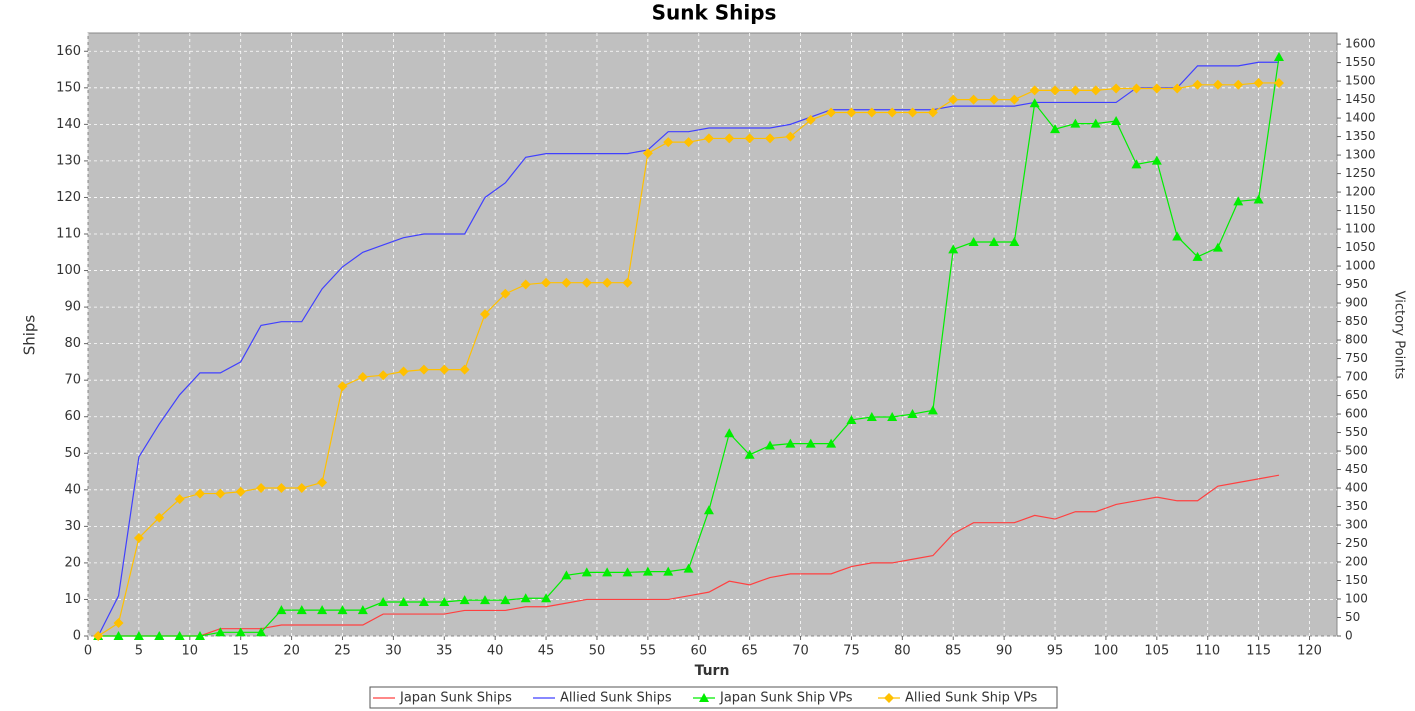 This screenshot has height=711, width=1415. What do you see at coordinates (786, 698) in the screenshot?
I see `legend-label: Japan Sunk Ship VPs` at bounding box center [786, 698].